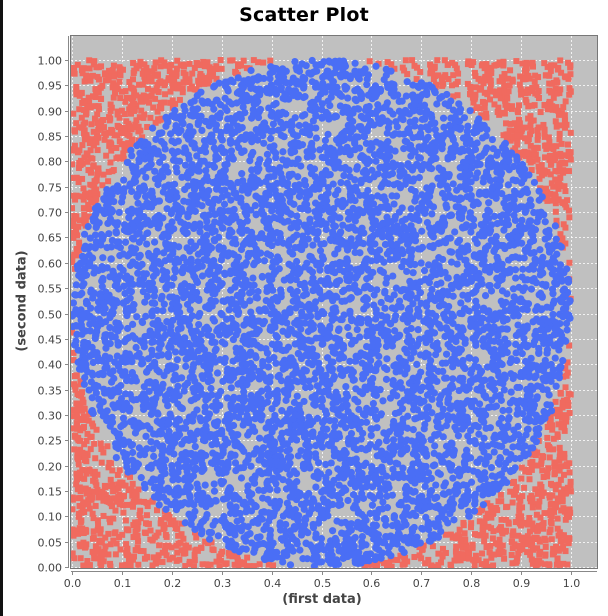  Describe the element at coordinates (50, 416) in the screenshot. I see `y-tick-label: 0.30` at that location.